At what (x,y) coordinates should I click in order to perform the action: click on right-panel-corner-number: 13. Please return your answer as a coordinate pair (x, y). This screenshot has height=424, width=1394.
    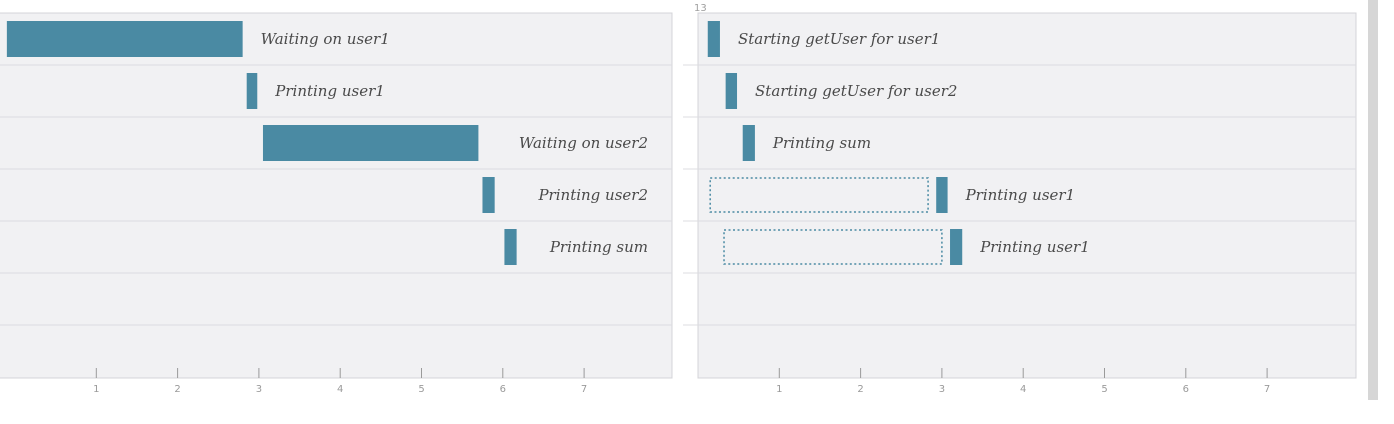
    Looking at the image, I should click on (700, 8).